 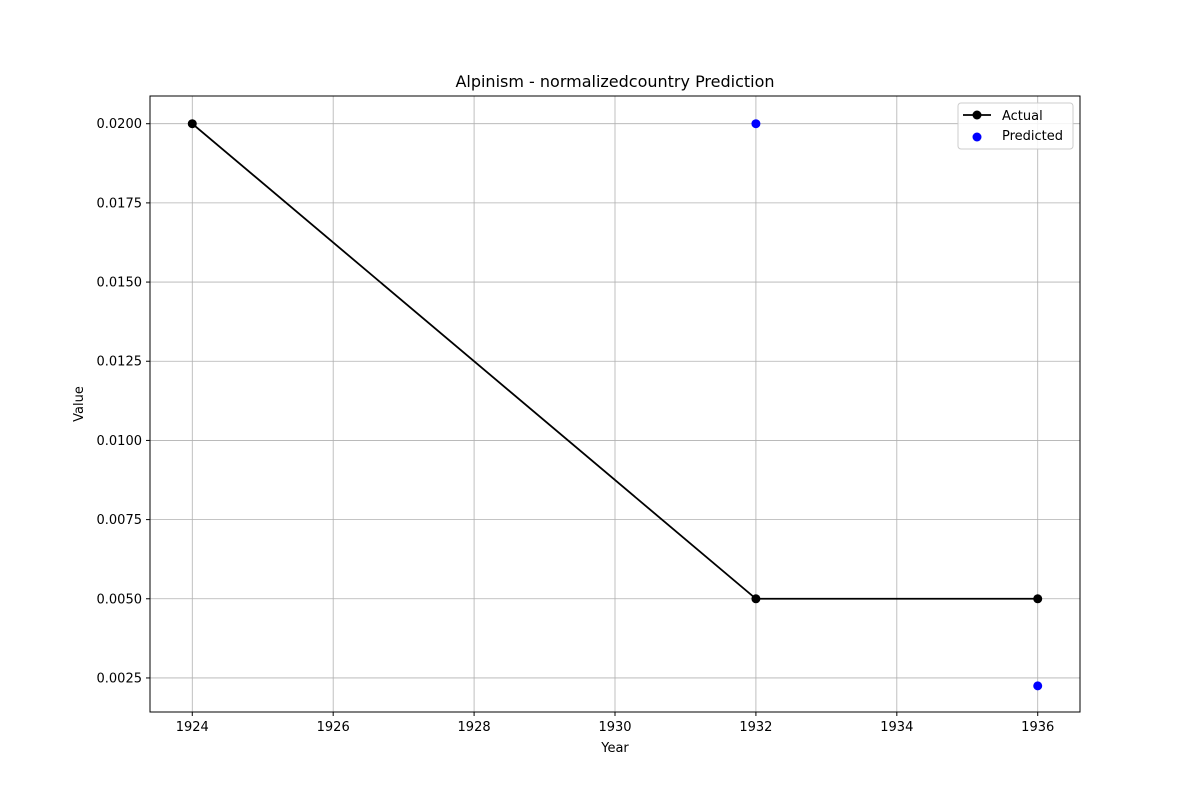 What do you see at coordinates (614, 81) in the screenshot?
I see `chart-title: Alpinism - normalizedcountry Prediction` at bounding box center [614, 81].